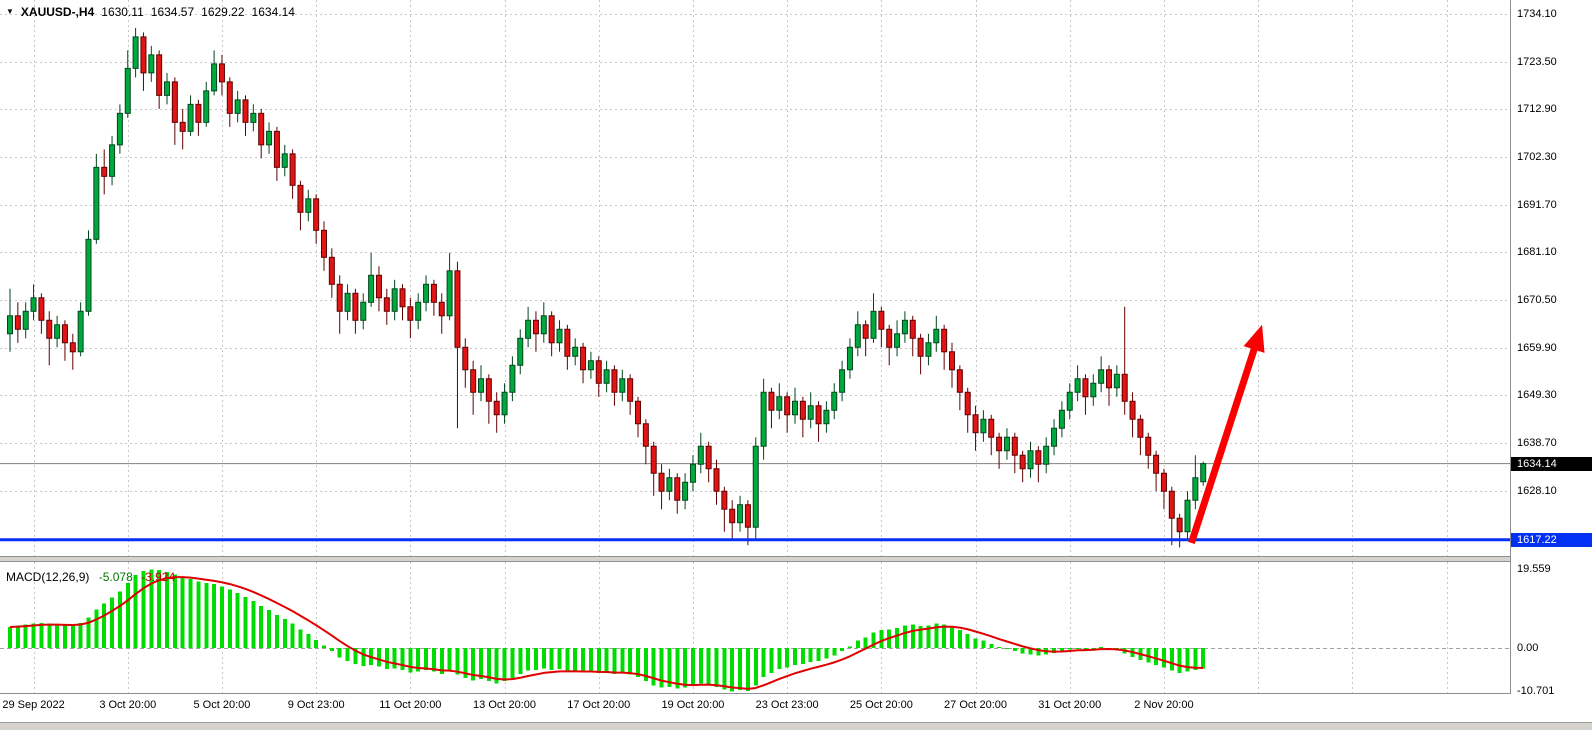 This screenshot has height=730, width=1592. I want to click on price-tick-label: 1659.90, so click(1537, 347).